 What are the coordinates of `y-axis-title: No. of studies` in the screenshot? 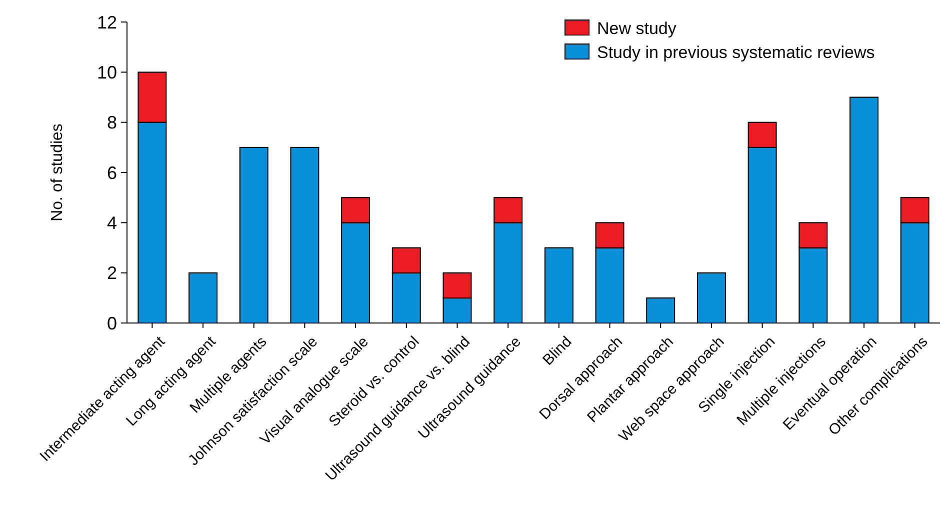 It's located at (57, 173).